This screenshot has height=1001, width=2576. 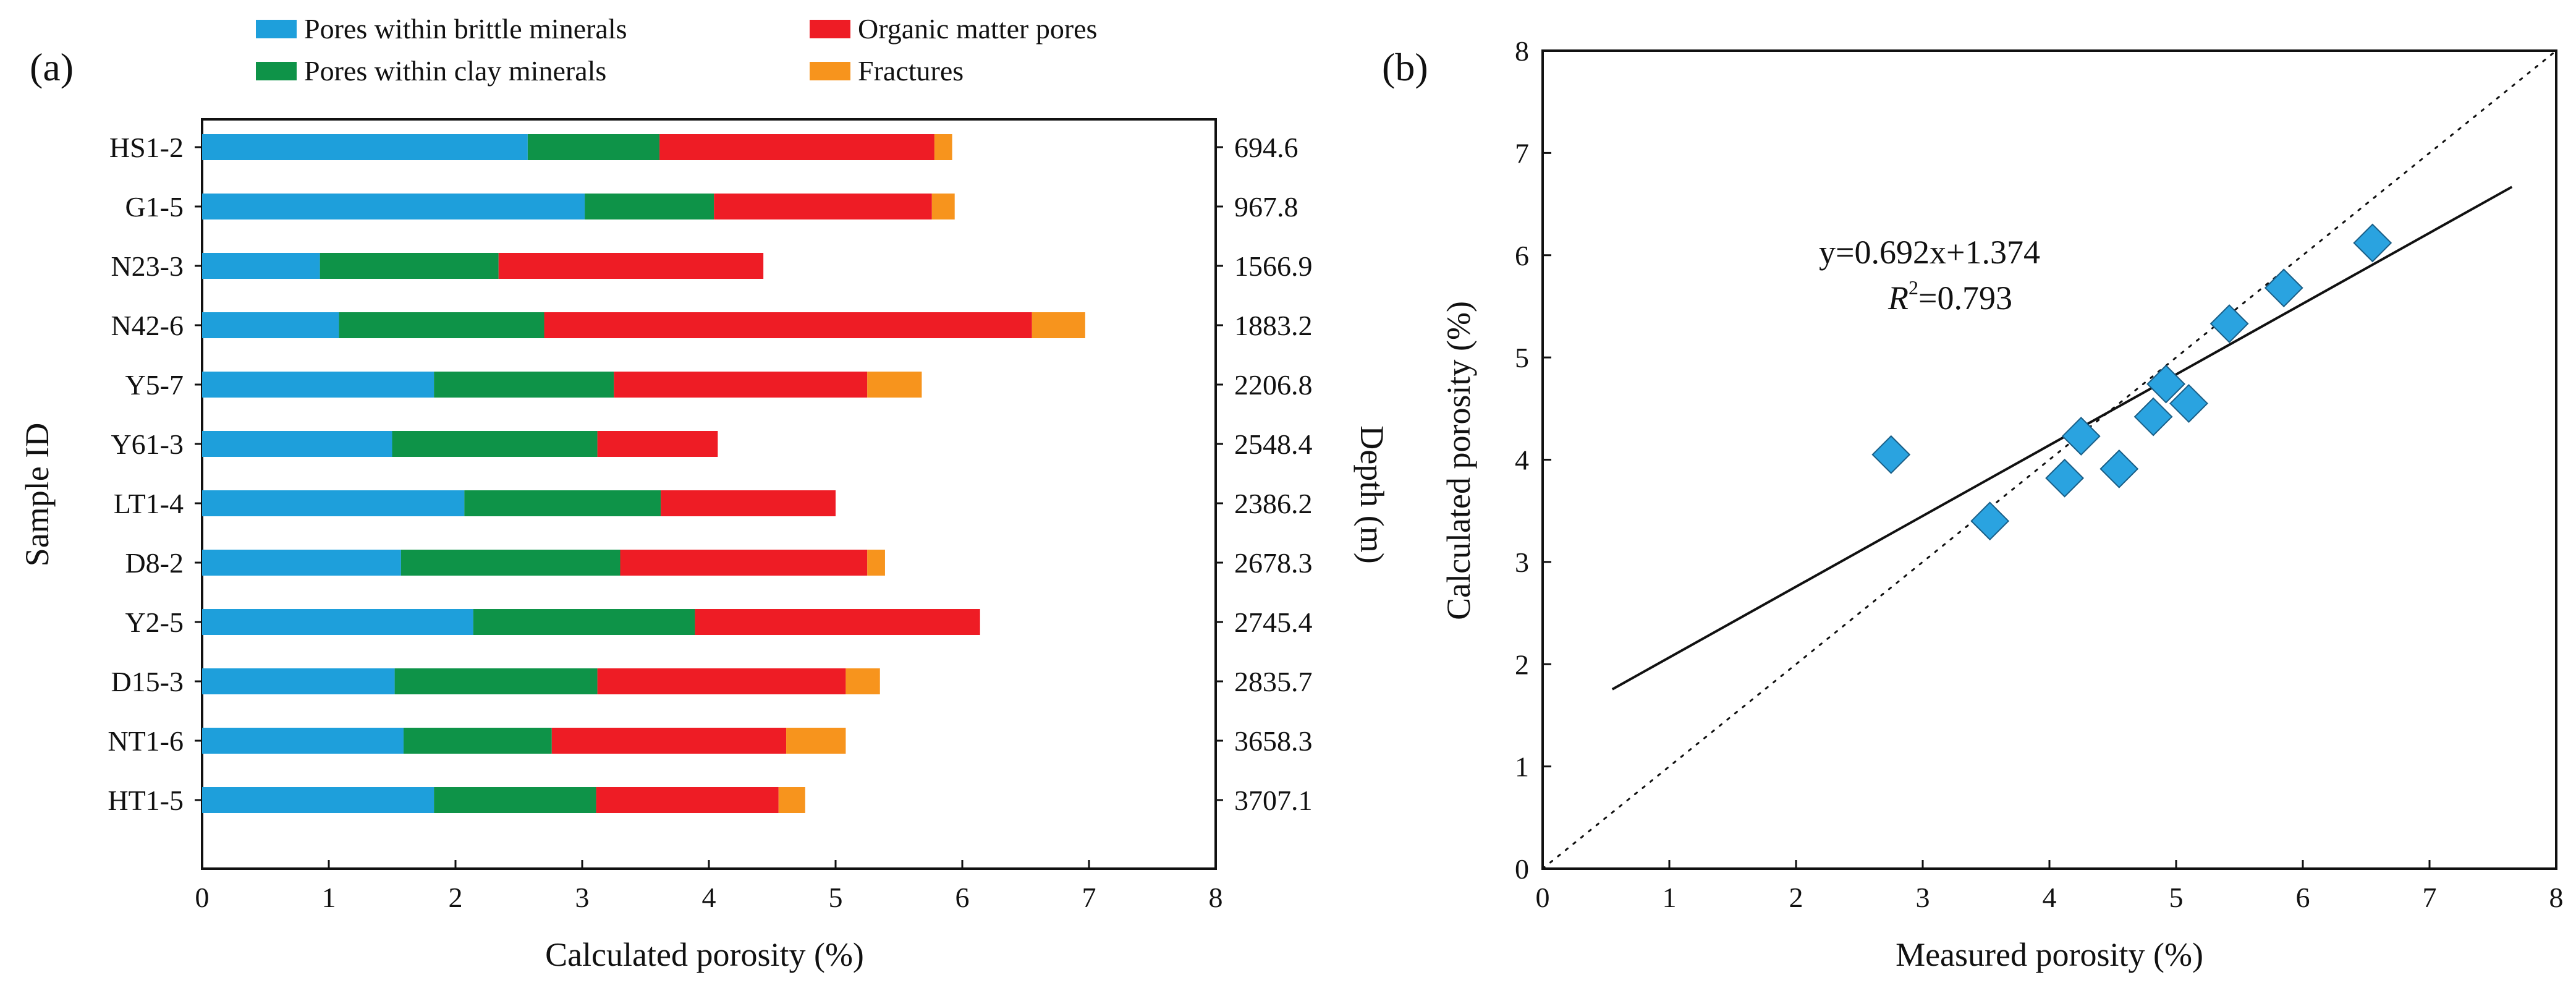 What do you see at coordinates (962, 898) in the screenshot?
I see `panel-a-x-tick-label: 6` at bounding box center [962, 898].